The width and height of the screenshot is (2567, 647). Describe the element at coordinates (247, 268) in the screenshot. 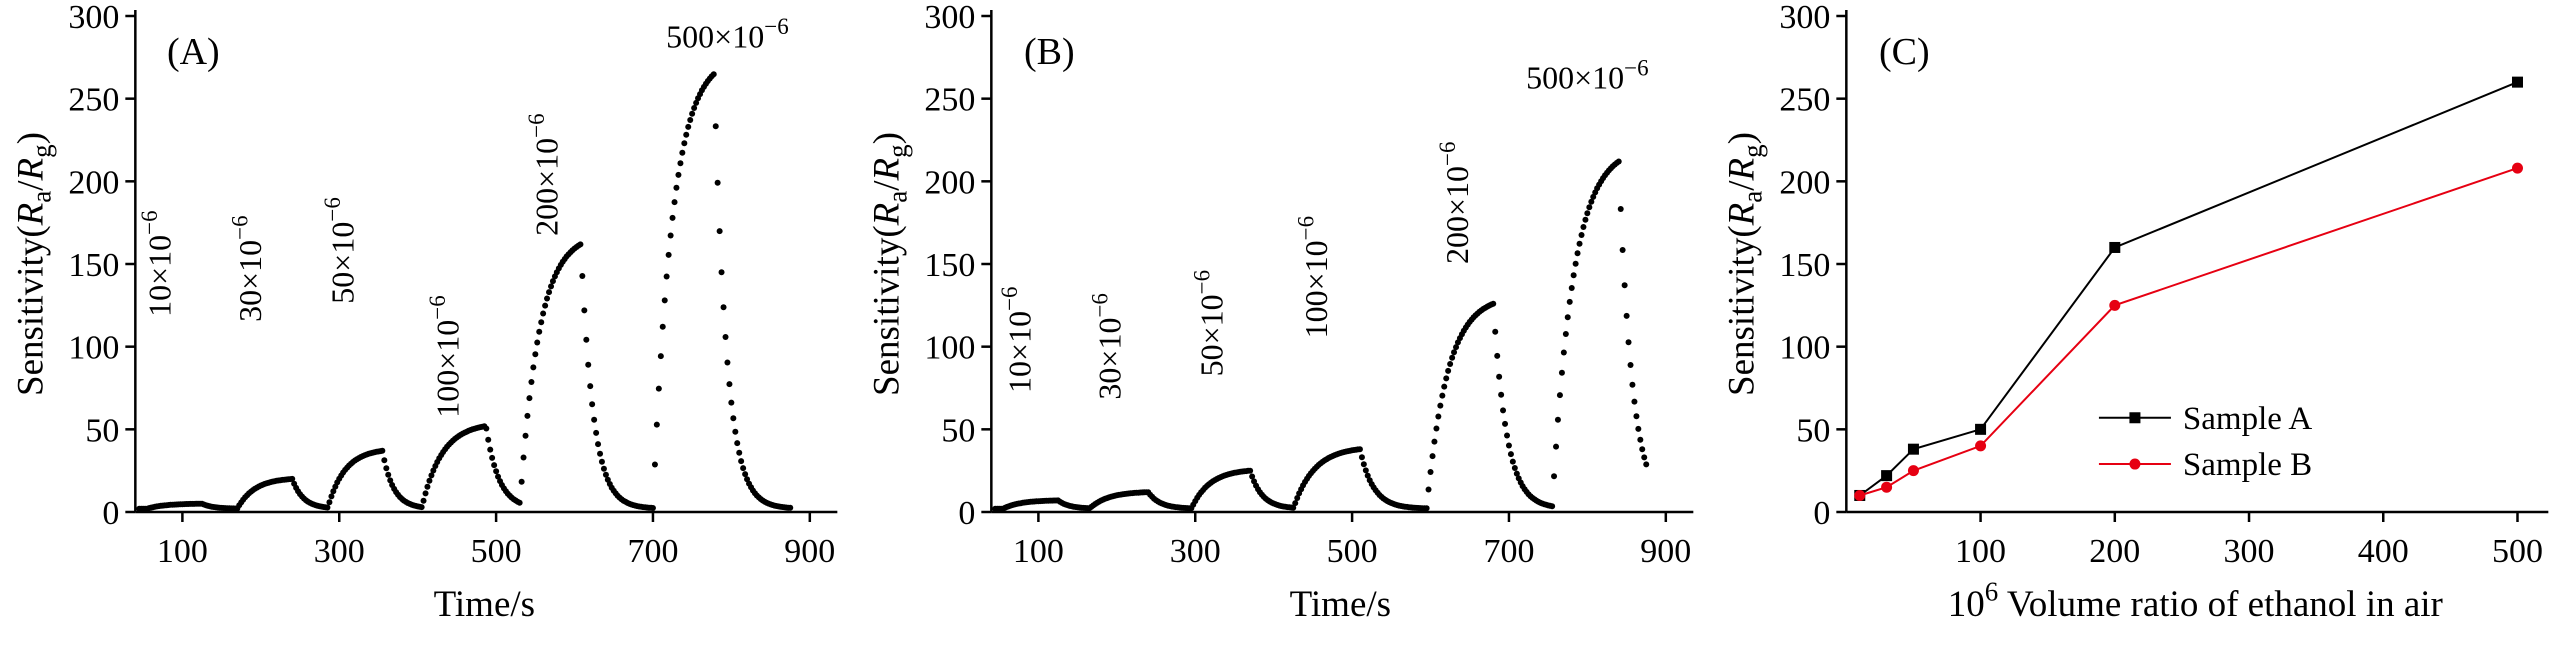

I see `concentration-label: 30×10−6` at that location.